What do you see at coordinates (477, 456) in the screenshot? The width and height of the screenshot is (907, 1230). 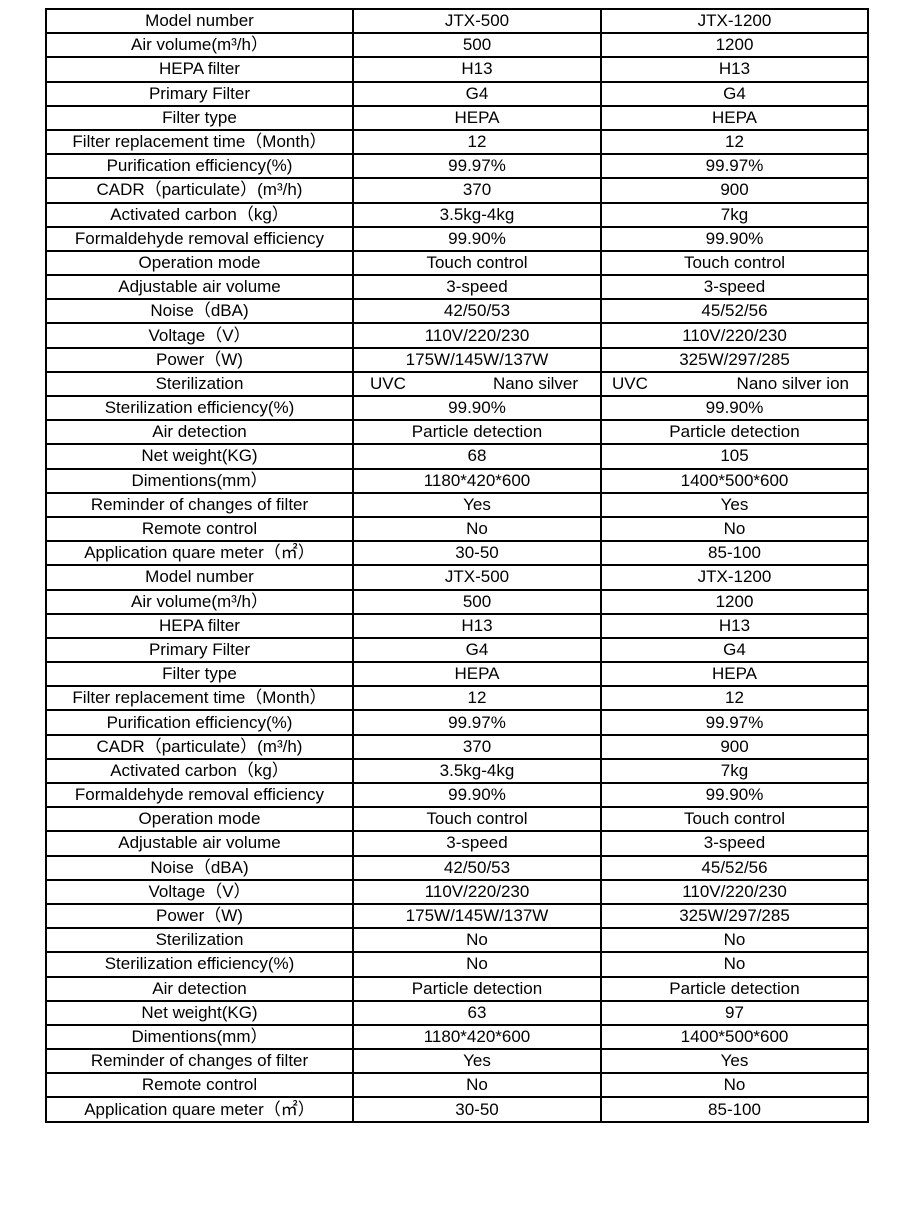 I see `jtx-500-cell: 68` at bounding box center [477, 456].